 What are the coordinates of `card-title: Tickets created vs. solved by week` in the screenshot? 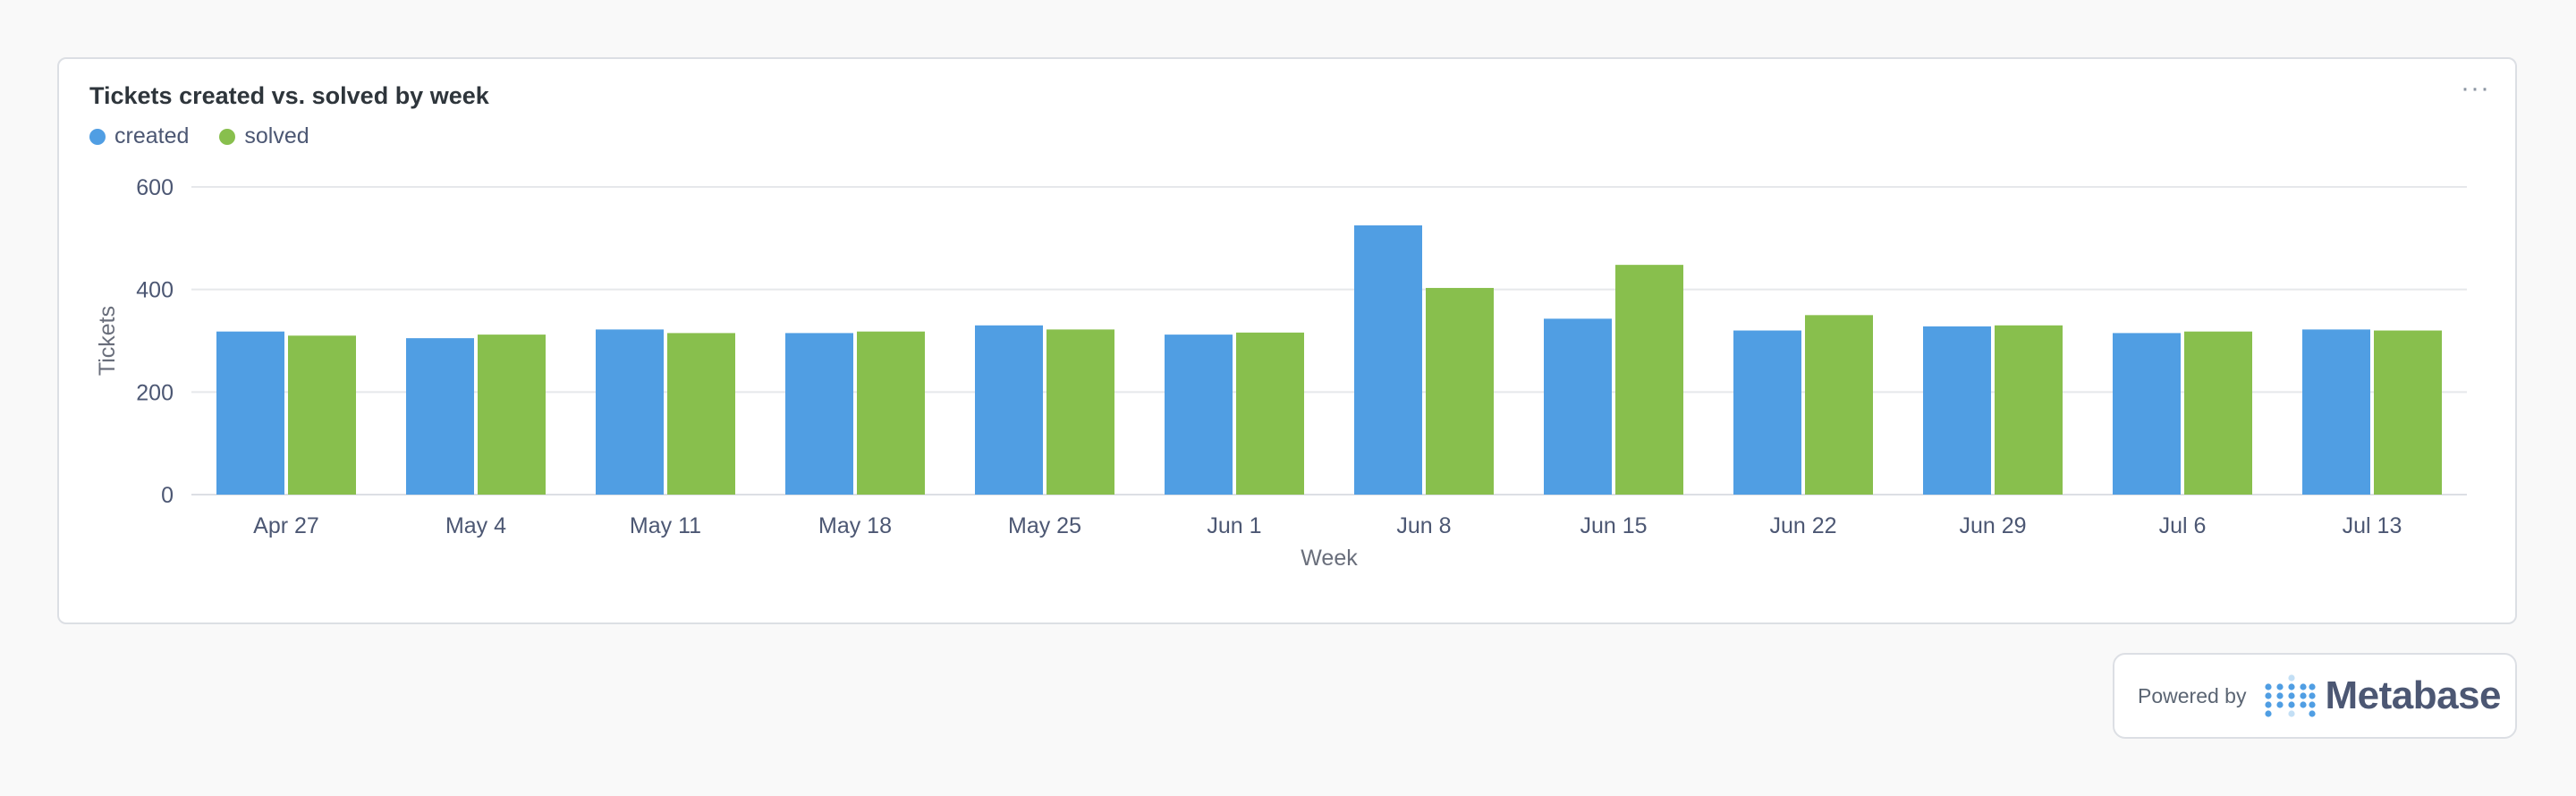 It's located at (289, 95).